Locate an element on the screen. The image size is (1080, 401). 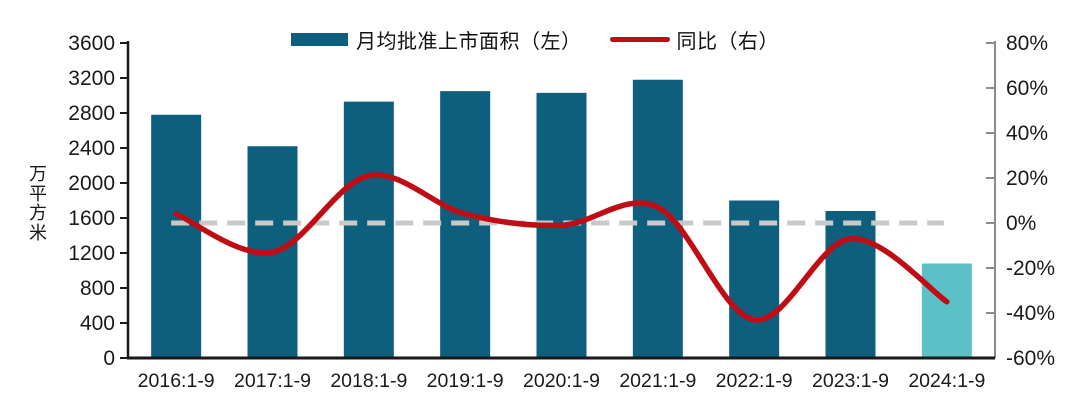
x-axis-tick-label: 2017:1-9 is located at coordinates (272, 381).